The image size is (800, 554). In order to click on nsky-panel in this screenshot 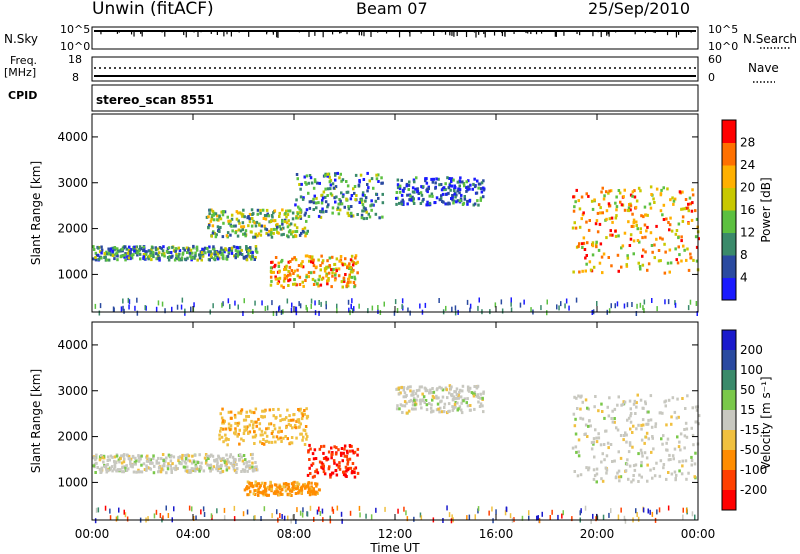, I will do `click(395, 38)`.